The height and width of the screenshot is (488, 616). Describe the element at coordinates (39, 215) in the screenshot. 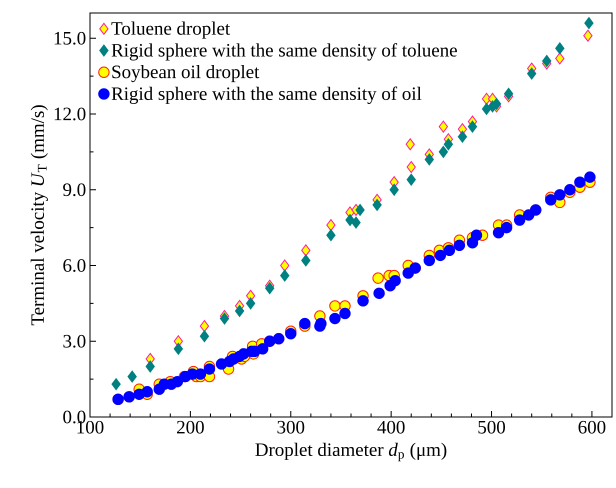

I see `y-axis-title: Terminal velocity U$_{T}$ (mm/s)` at that location.